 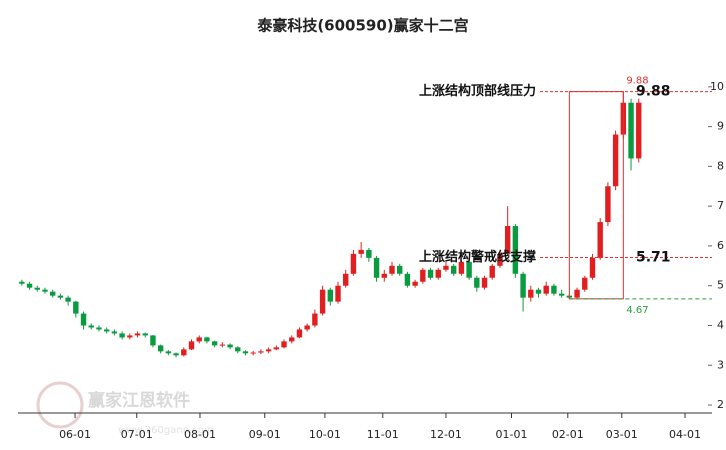 What do you see at coordinates (325, 434) in the screenshot?
I see `x-tick-label: 10-01` at bounding box center [325, 434].